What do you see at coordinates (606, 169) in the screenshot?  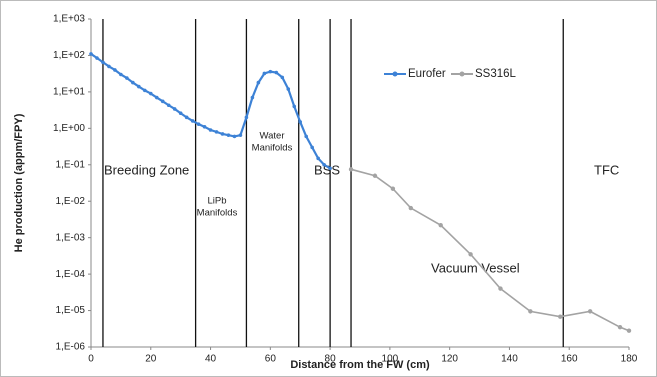 I see `annotation: TFC` at bounding box center [606, 169].